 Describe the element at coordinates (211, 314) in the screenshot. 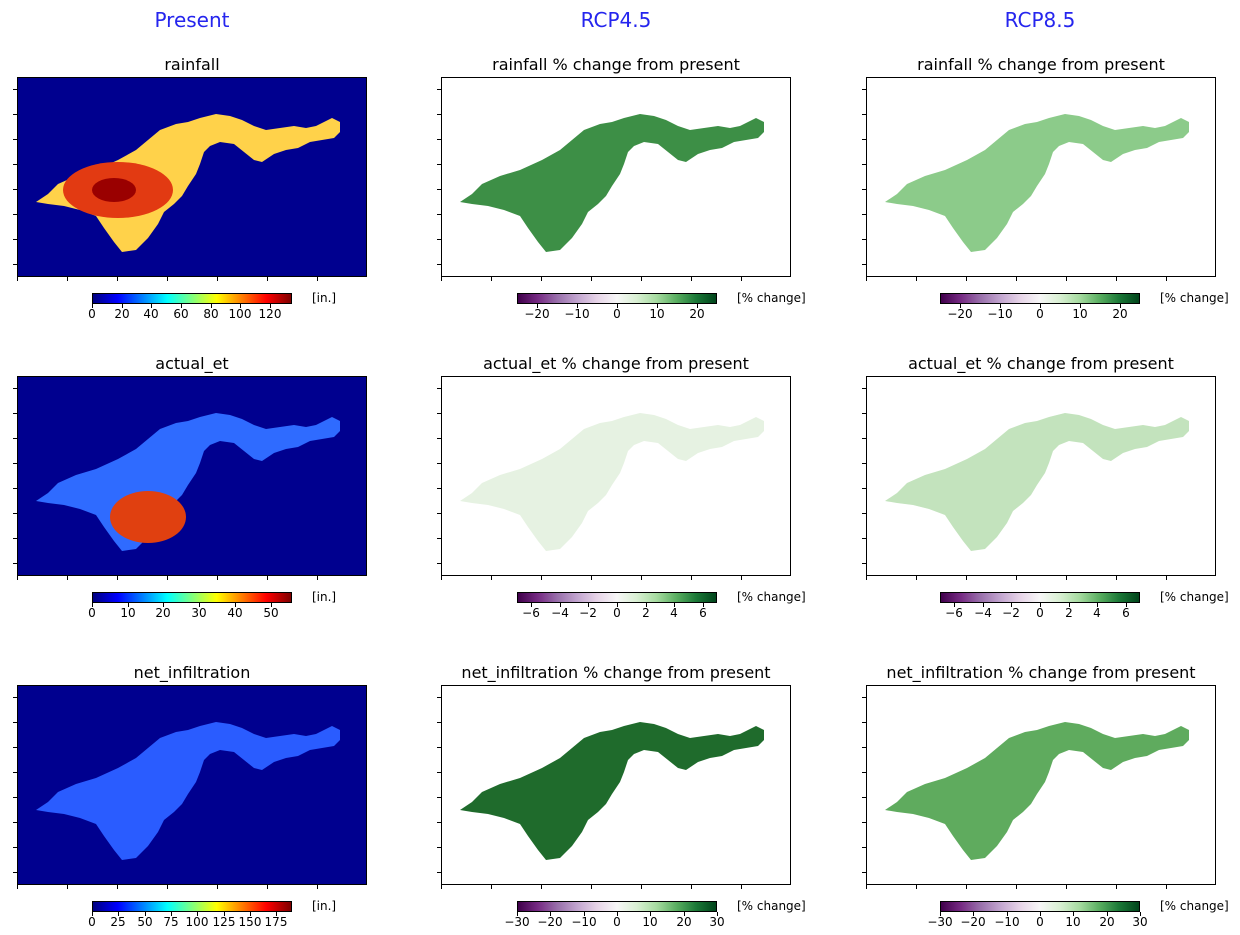

I see `colorbar-tick-label: 80` at that location.